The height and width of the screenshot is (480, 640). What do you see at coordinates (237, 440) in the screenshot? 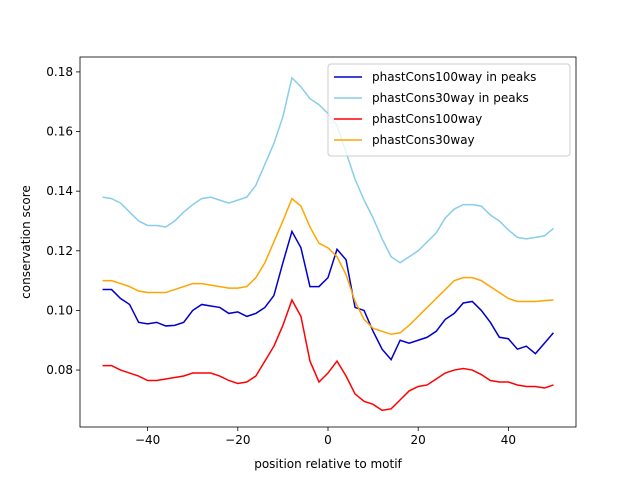
I see `x-tick-label: −20` at bounding box center [237, 440].